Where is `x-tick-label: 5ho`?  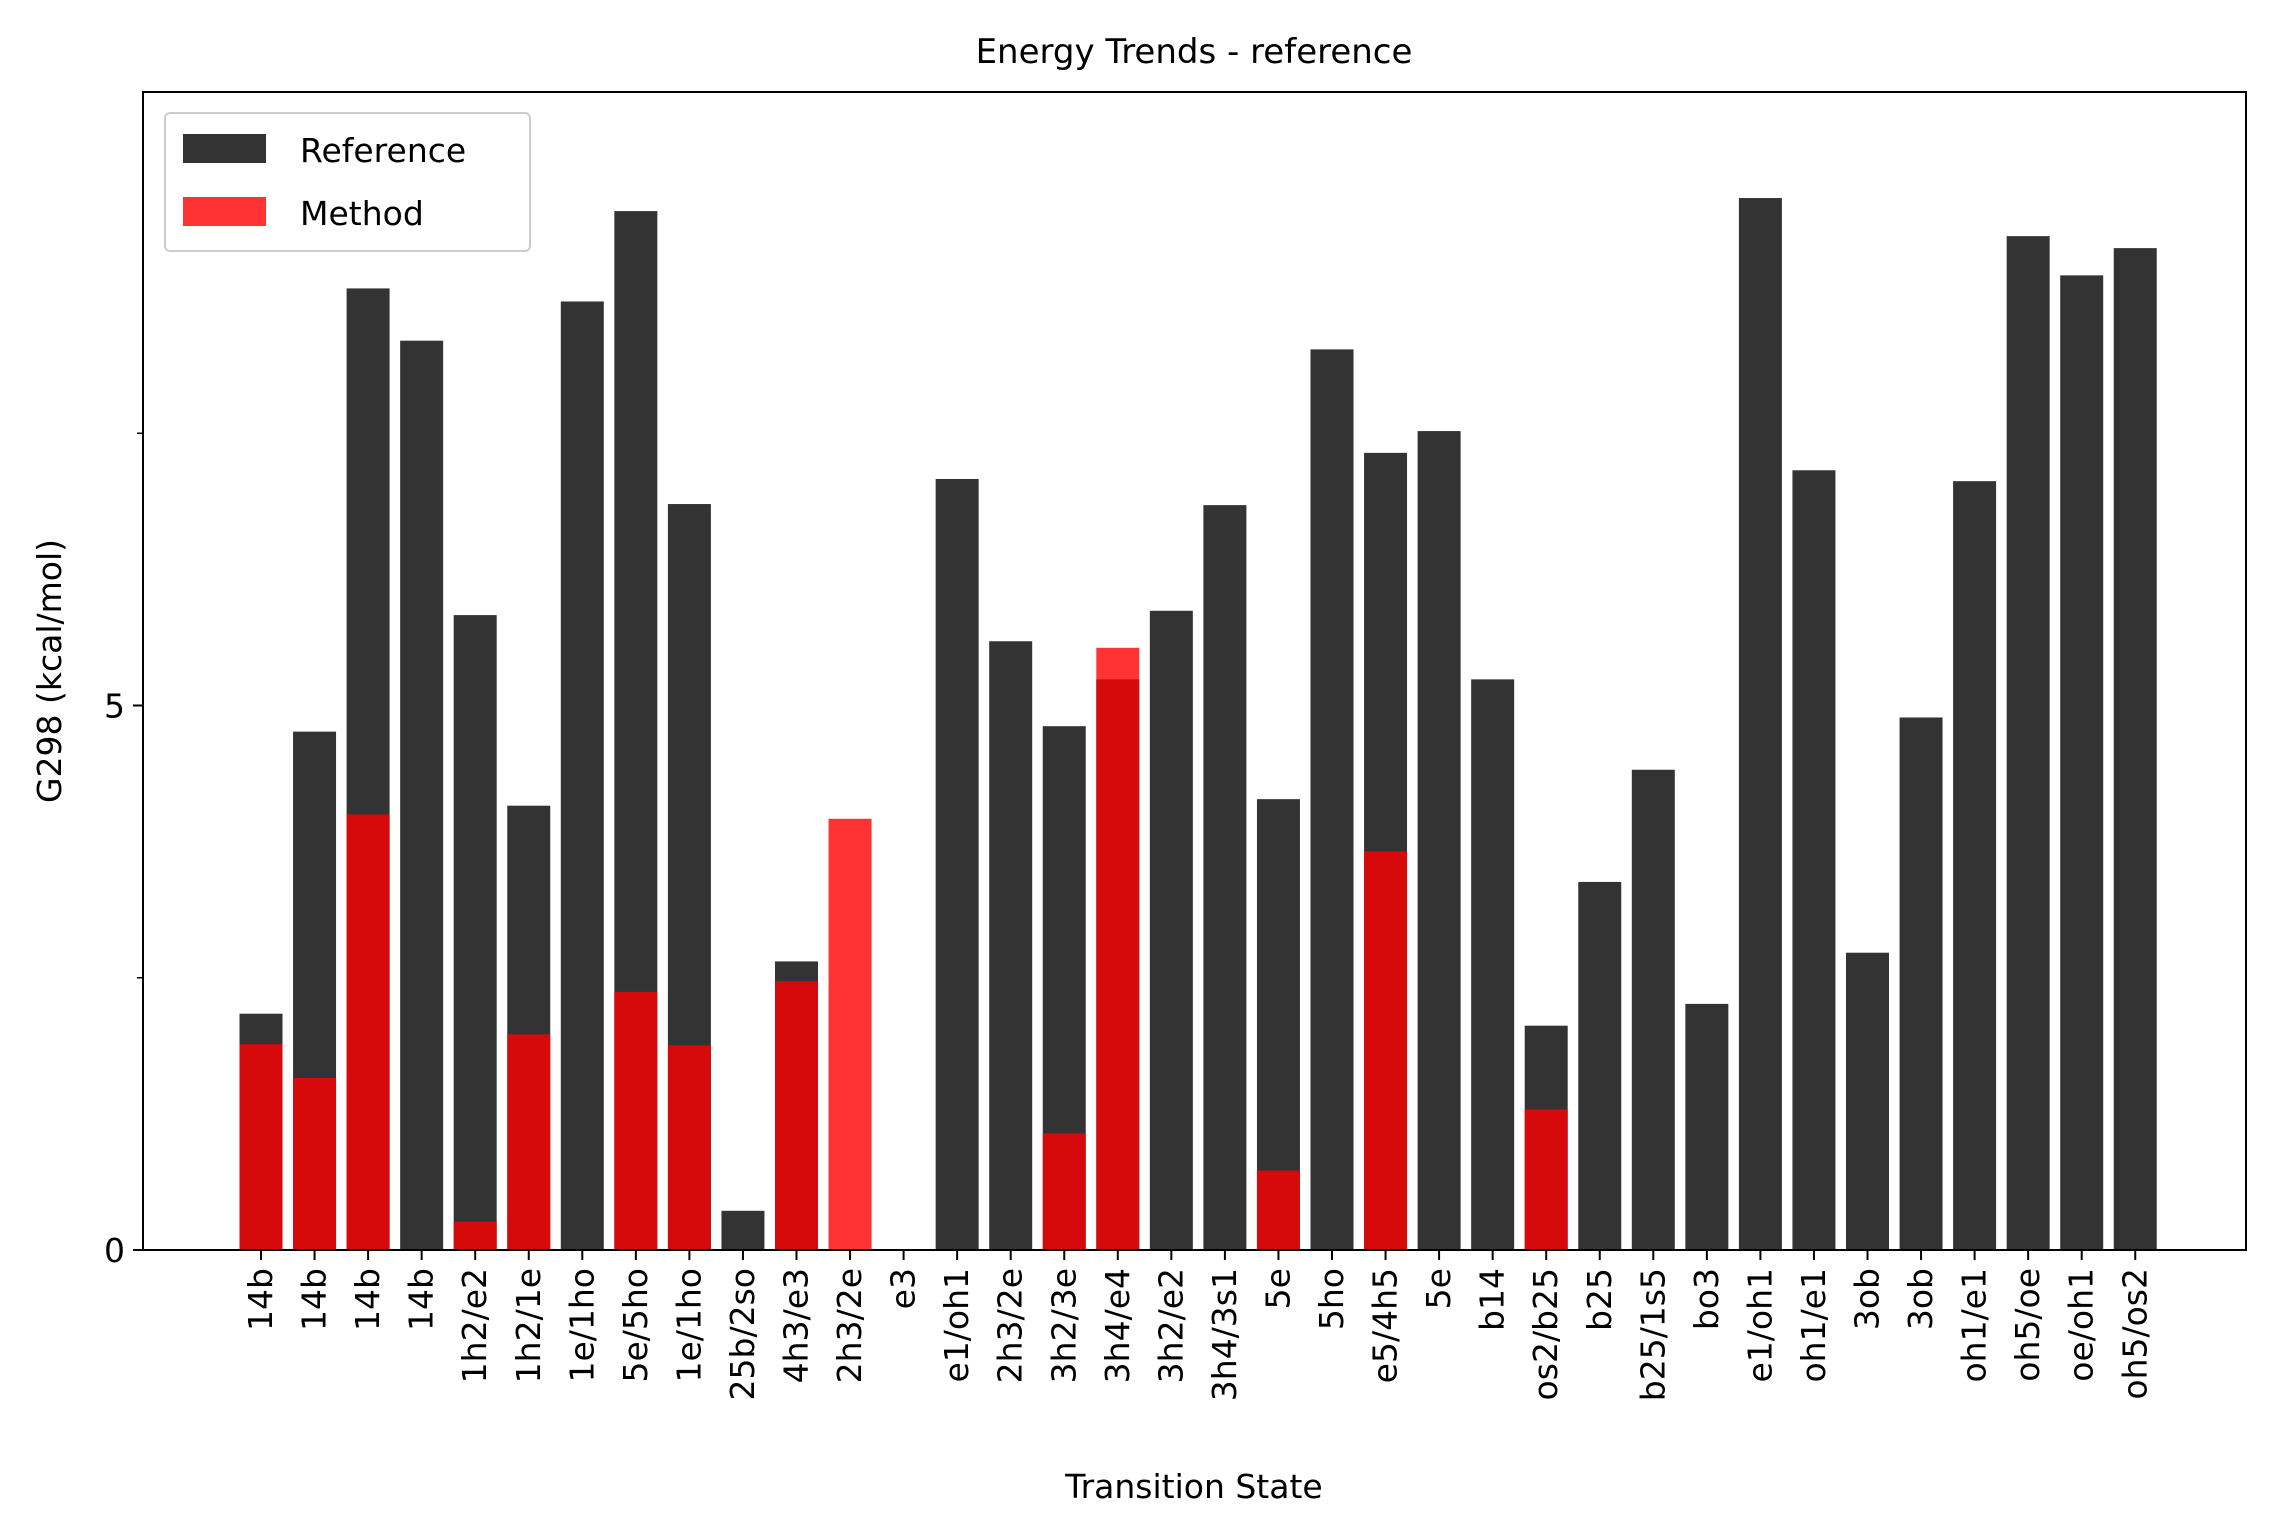
x-tick-label: 5ho is located at coordinates (1331, 1299).